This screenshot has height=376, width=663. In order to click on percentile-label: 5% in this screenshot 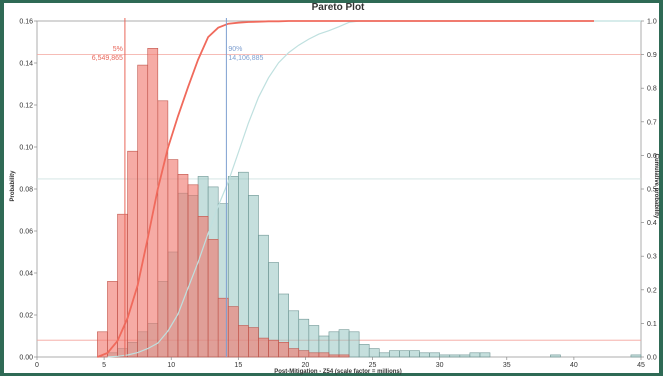, I will do `click(118, 49)`.